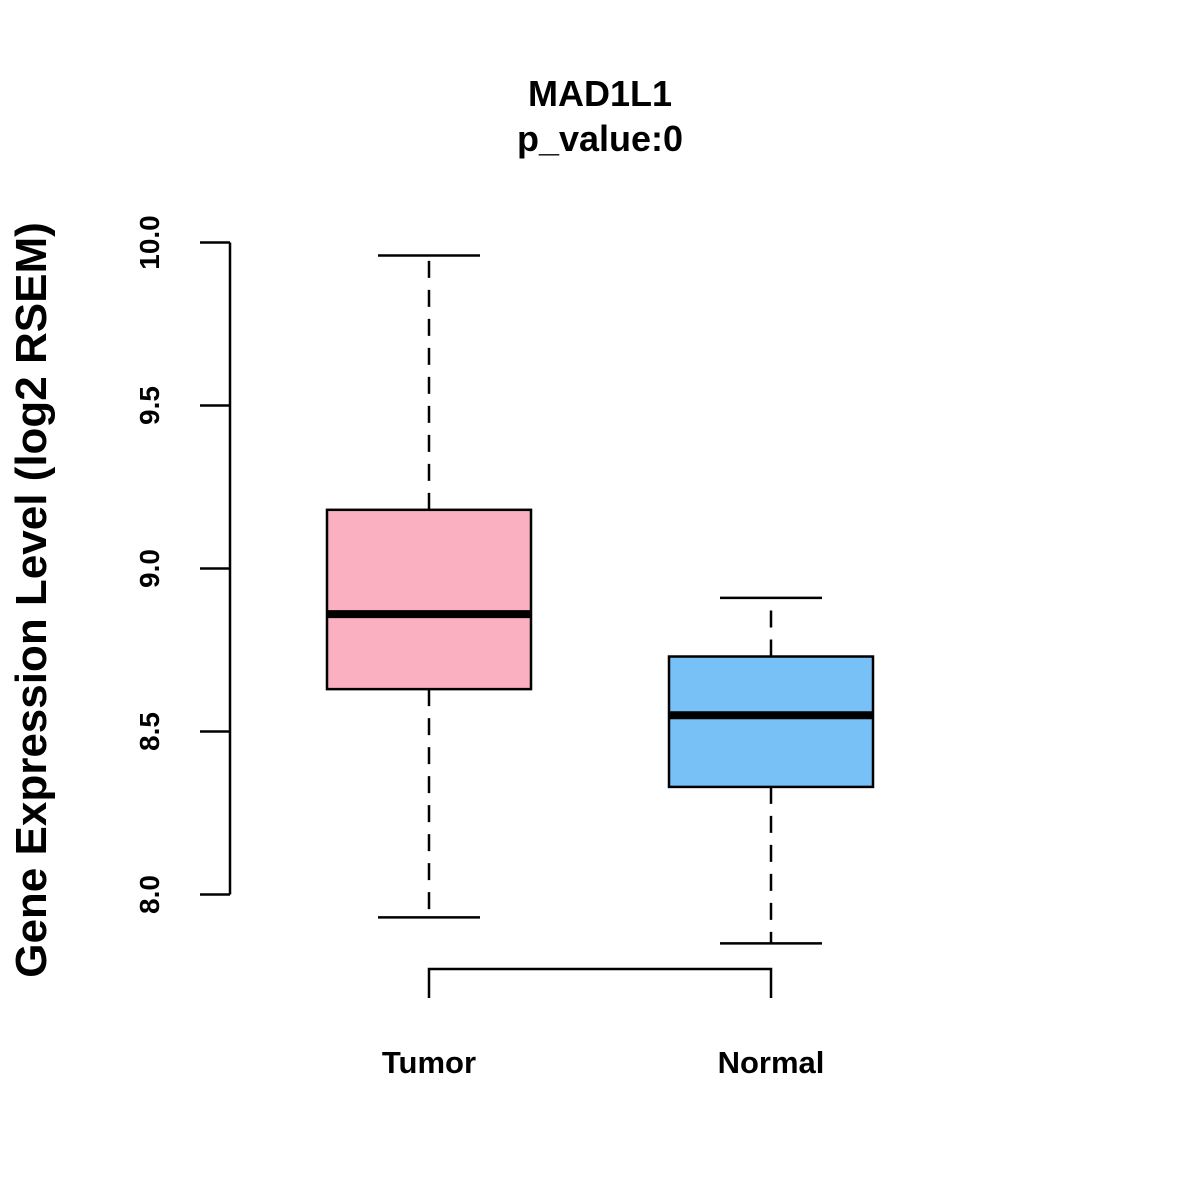 Image resolution: width=1200 pixels, height=1200 pixels. What do you see at coordinates (429, 1062) in the screenshot?
I see `x-label-tumor: Tumor` at bounding box center [429, 1062].